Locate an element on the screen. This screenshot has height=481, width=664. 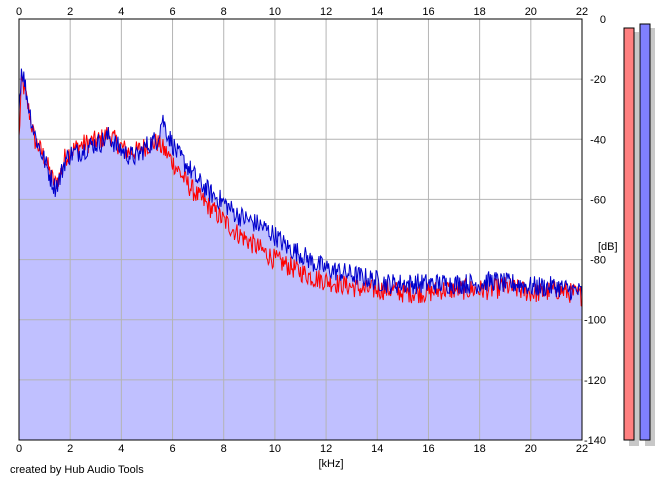
x-tick-label-bottom: 16 is located at coordinates (428, 449).